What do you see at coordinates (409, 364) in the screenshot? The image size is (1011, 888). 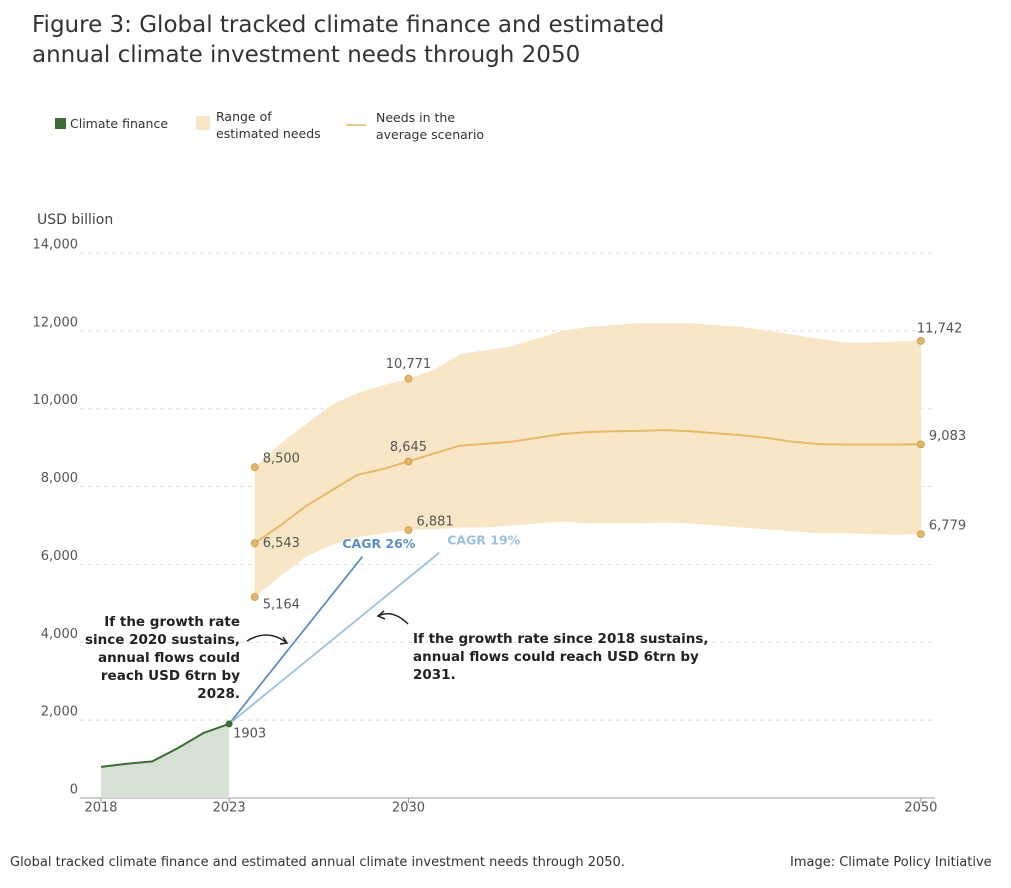 I see `data-label: 10,771` at bounding box center [409, 364].